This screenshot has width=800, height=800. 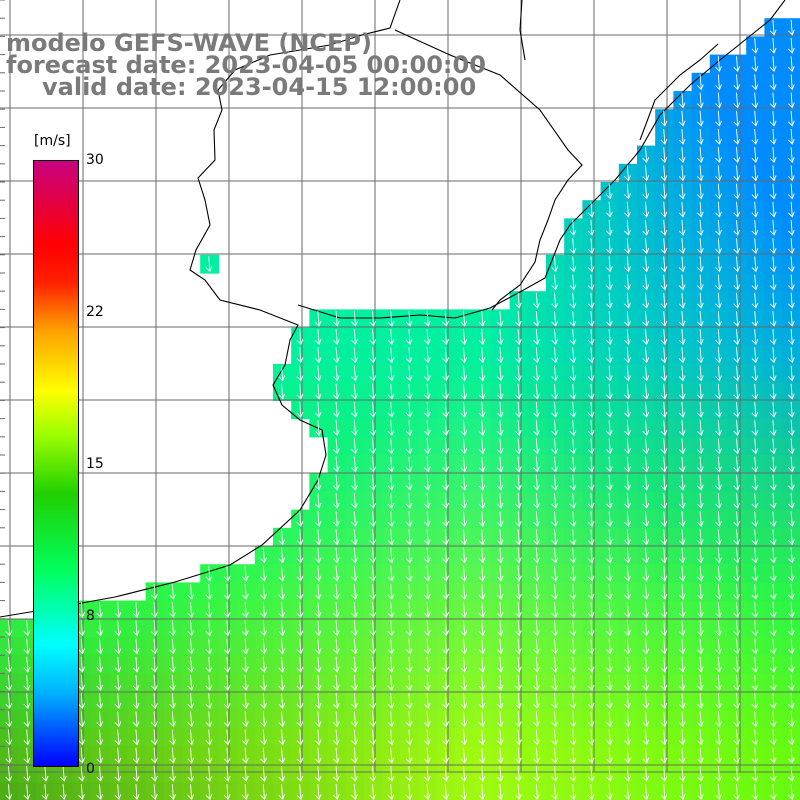 I want to click on valid-date: valid date: 2023-04-15 12:00:00, so click(x=259, y=87).